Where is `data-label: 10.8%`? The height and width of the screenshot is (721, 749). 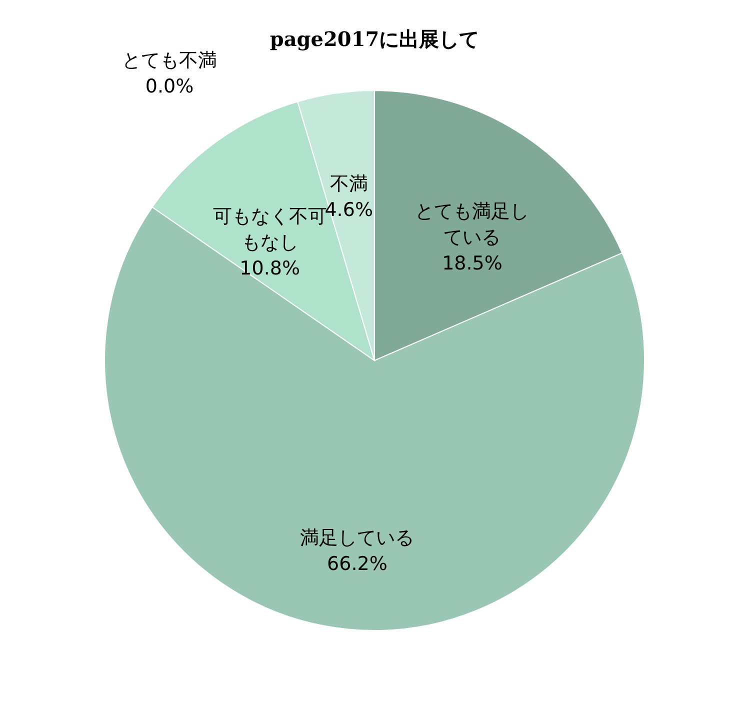 data-label: 10.8% is located at coordinates (270, 268).